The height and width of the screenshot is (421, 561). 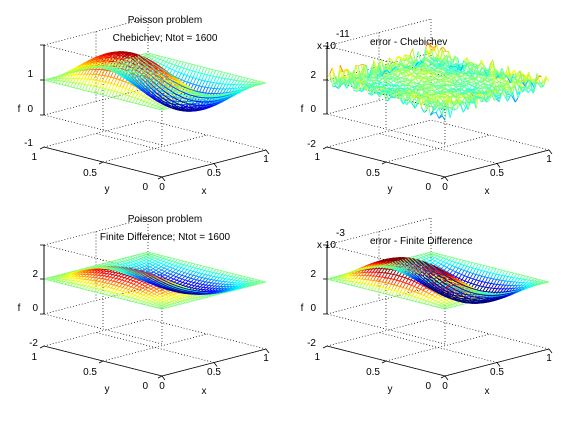 I want to click on y-tick-label-0.5: 0.5, so click(x=90, y=173).